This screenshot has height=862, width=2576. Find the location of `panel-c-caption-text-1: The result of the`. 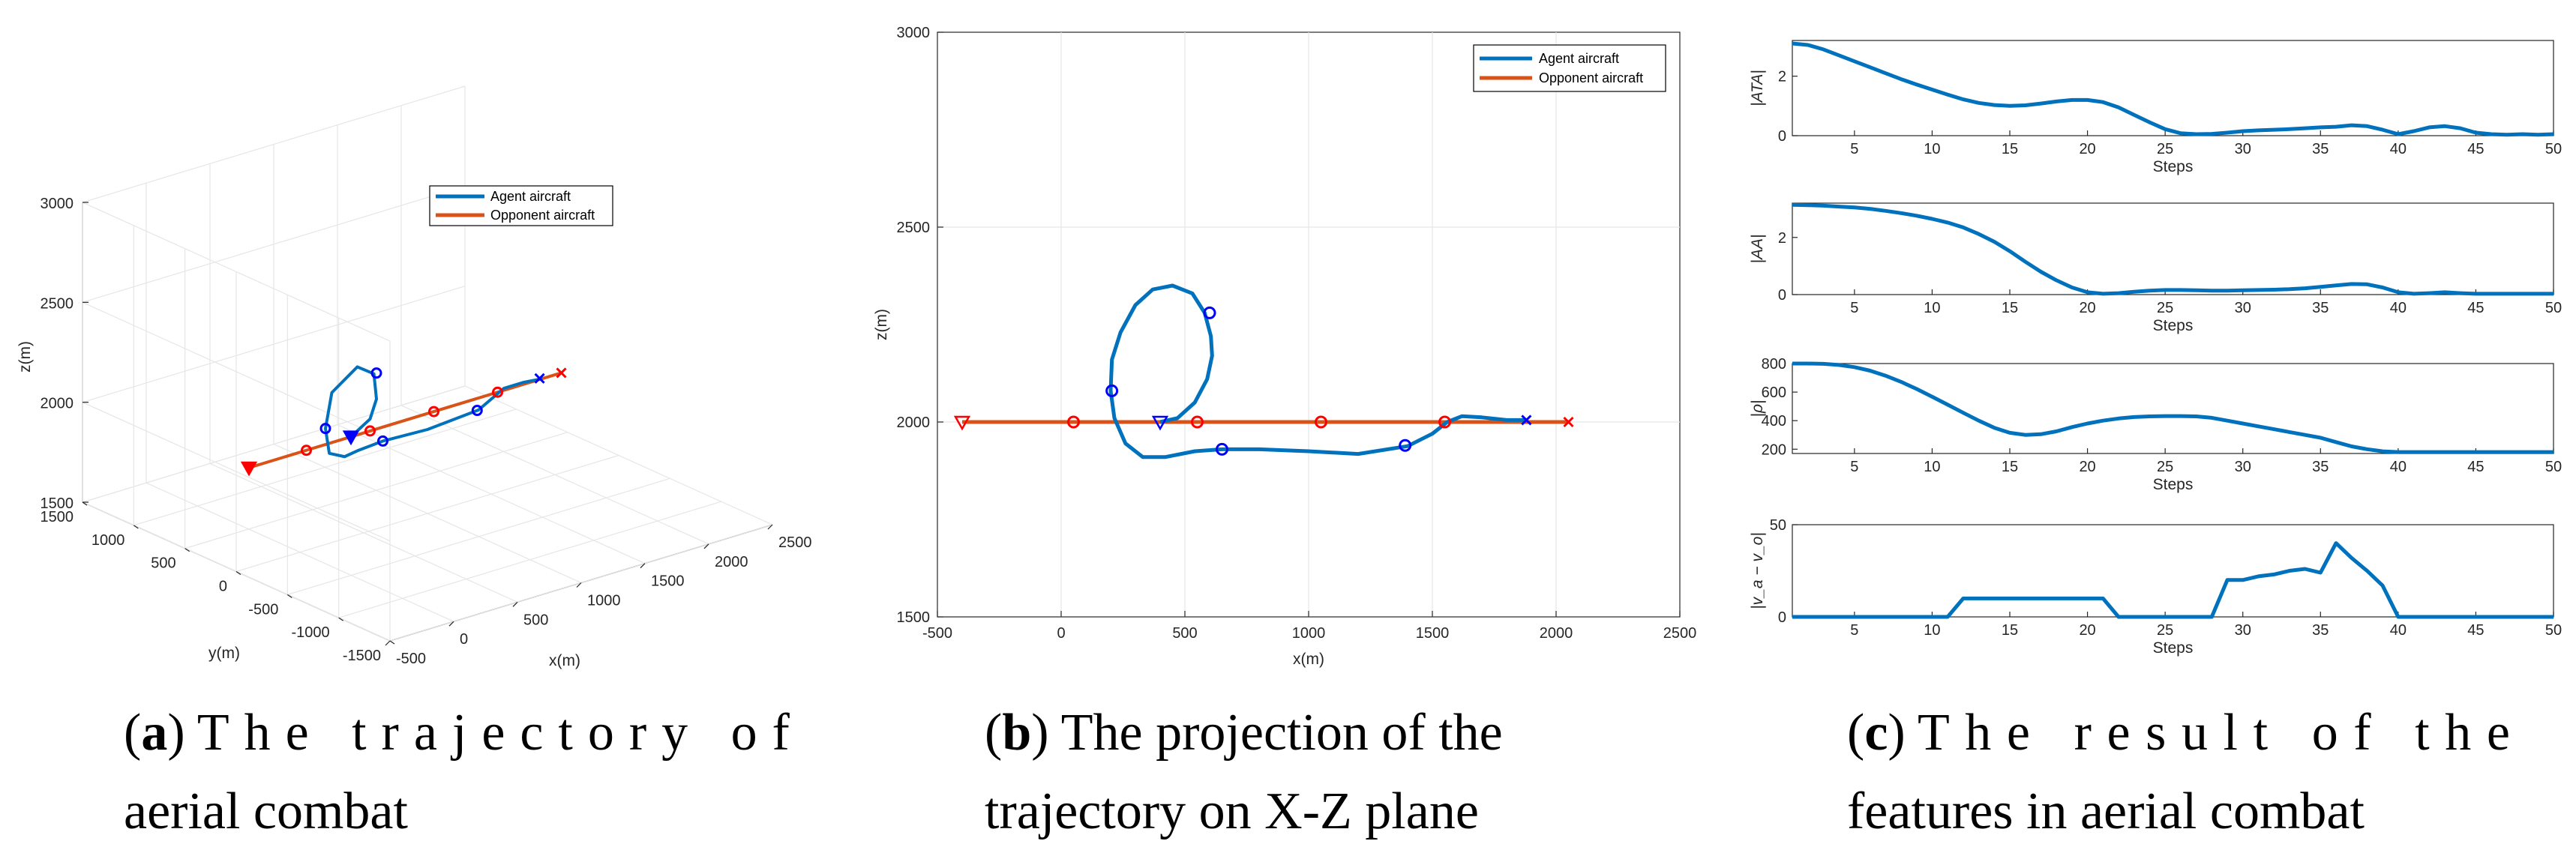

panel-c-caption-text-1: The result of the is located at coordinates (2214, 733).